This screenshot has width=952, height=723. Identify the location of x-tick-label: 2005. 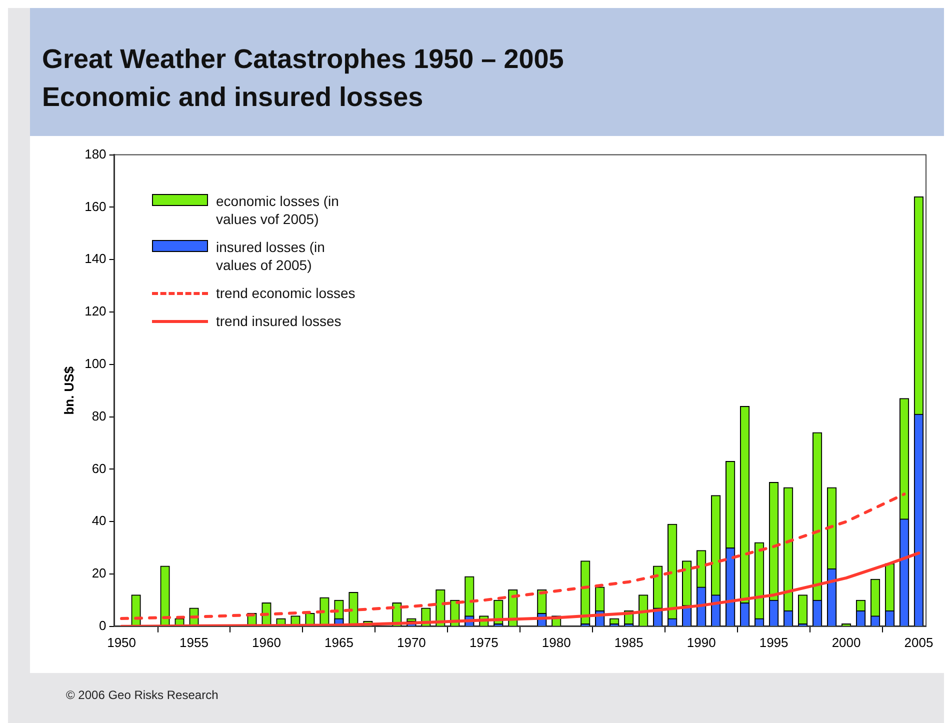
(919, 642).